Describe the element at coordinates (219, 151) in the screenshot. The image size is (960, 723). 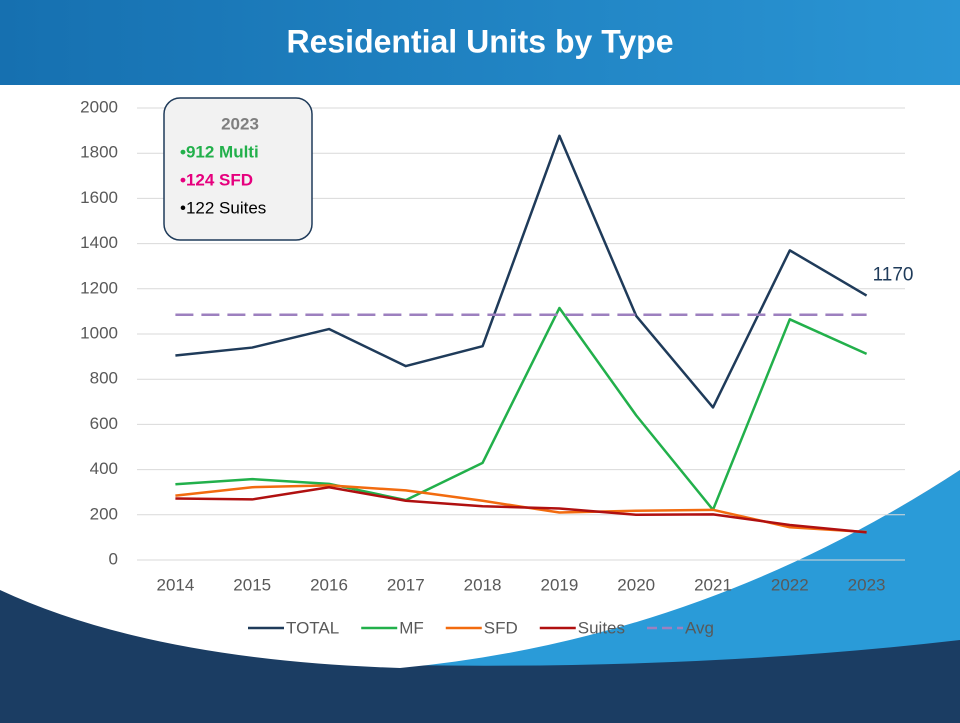
I see `annotation: •912 Multi` at that location.